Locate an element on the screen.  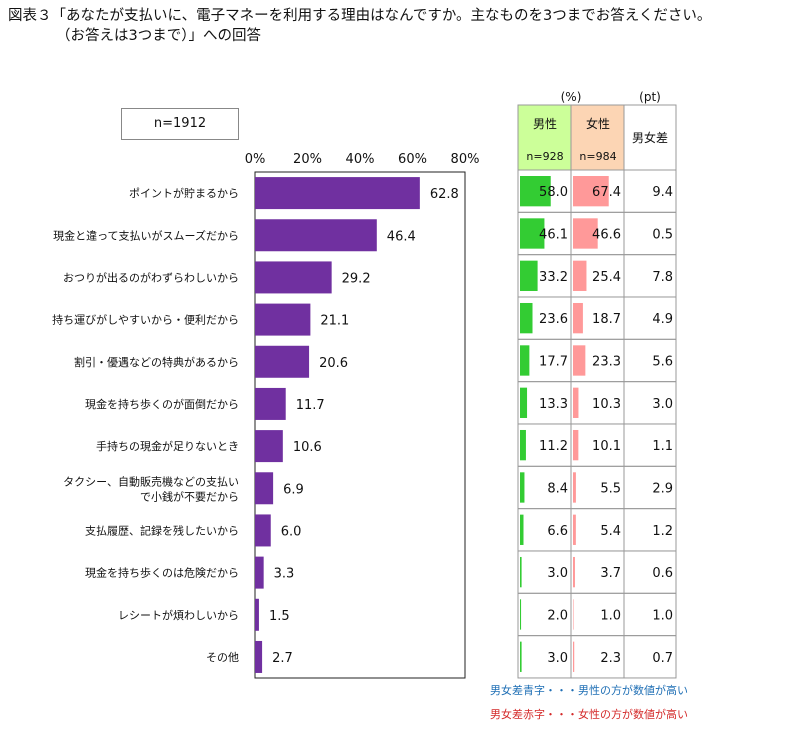
bar-value-label: 2.7 is located at coordinates (282, 658).